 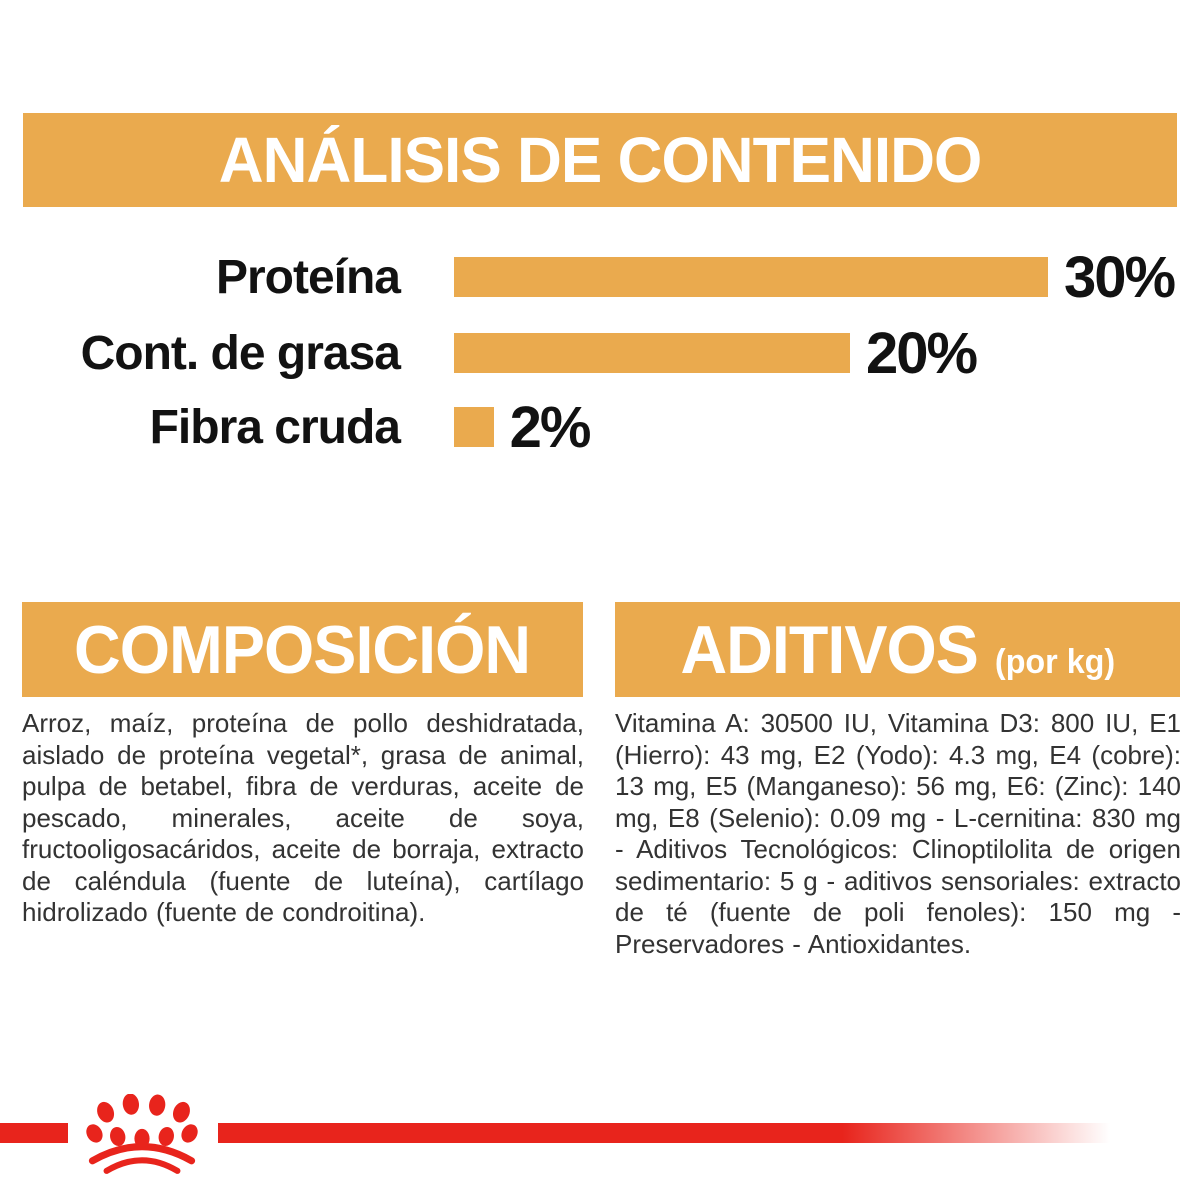 What do you see at coordinates (751, 277) in the screenshot?
I see `bar-protein` at bounding box center [751, 277].